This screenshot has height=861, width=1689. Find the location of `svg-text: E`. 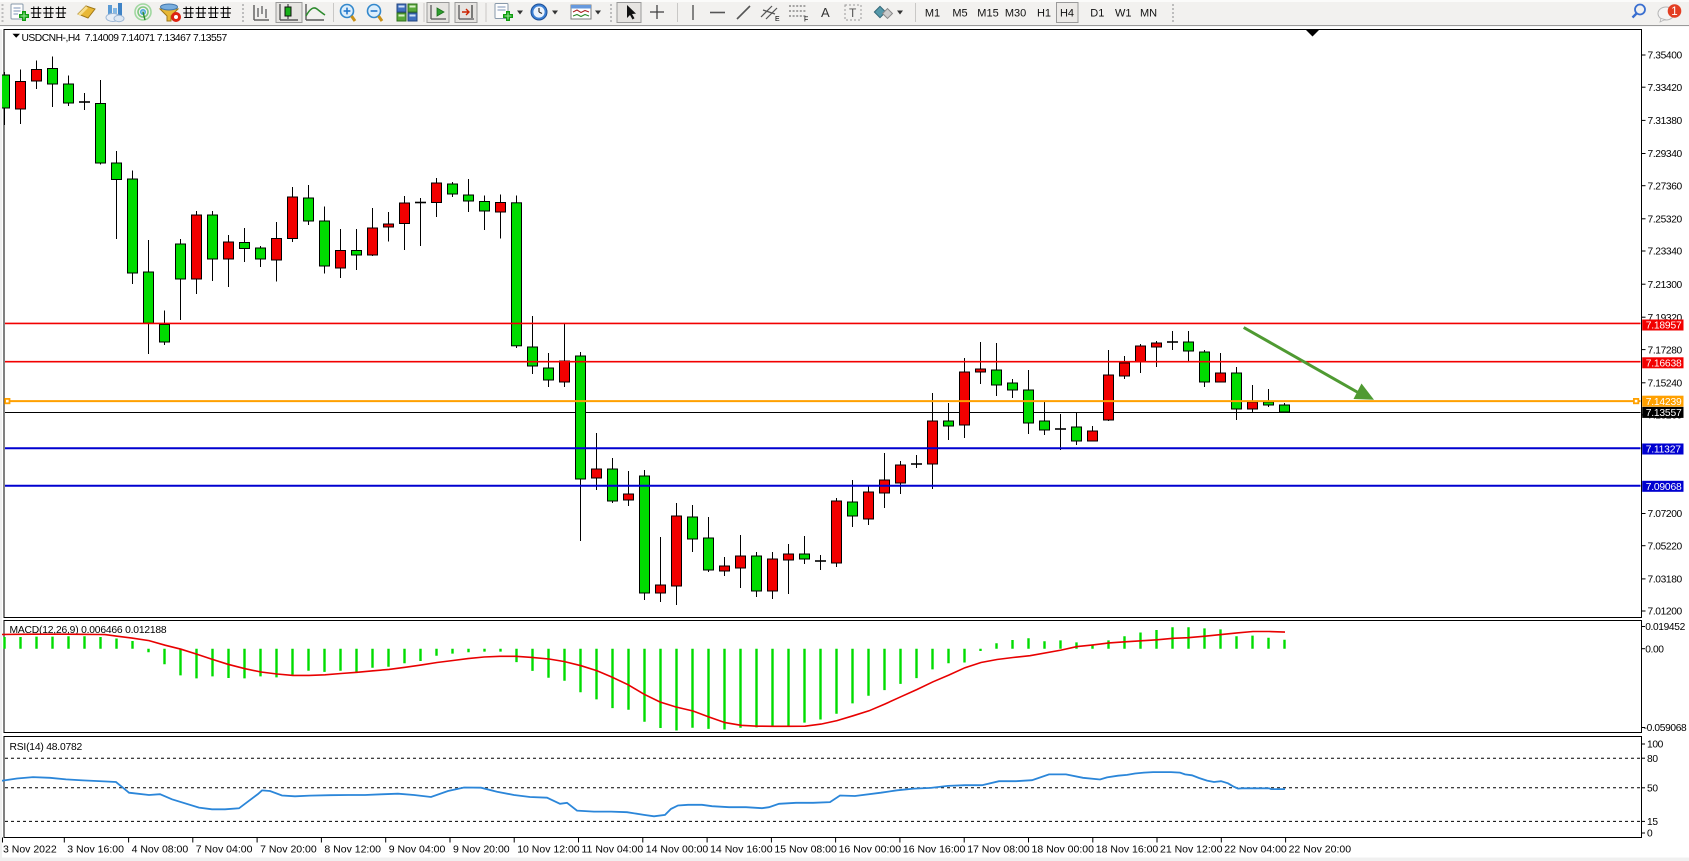

svg-text: E is located at coordinates (777, 19).